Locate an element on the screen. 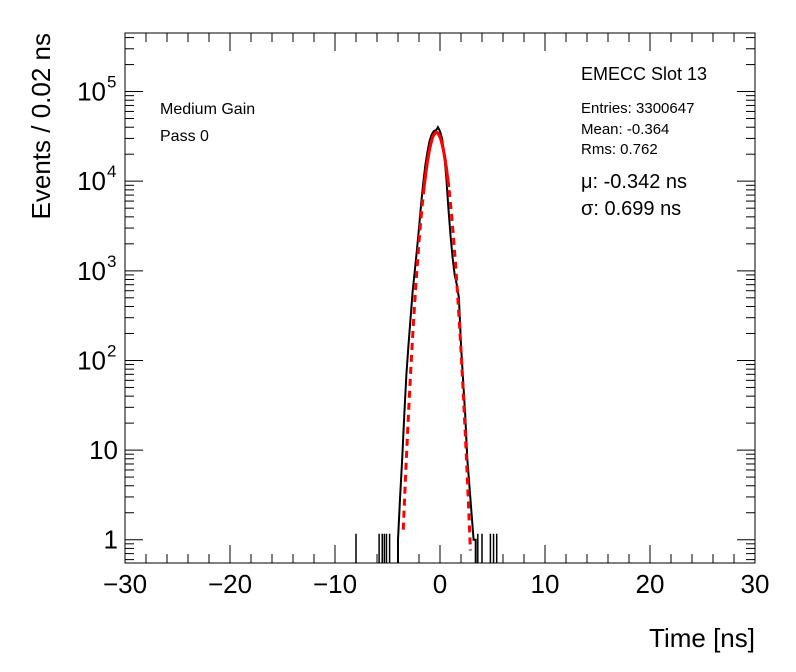 This screenshot has height=672, width=796. stat-mean: Mean: -0.364 is located at coordinates (625, 129).